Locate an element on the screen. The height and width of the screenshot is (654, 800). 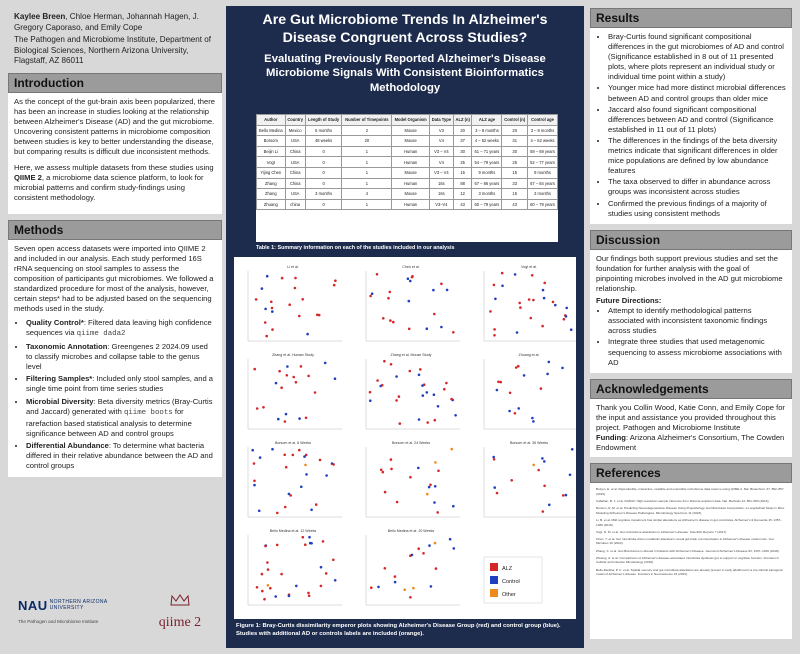
table-cell: 5 months is located at coordinates (323, 130).